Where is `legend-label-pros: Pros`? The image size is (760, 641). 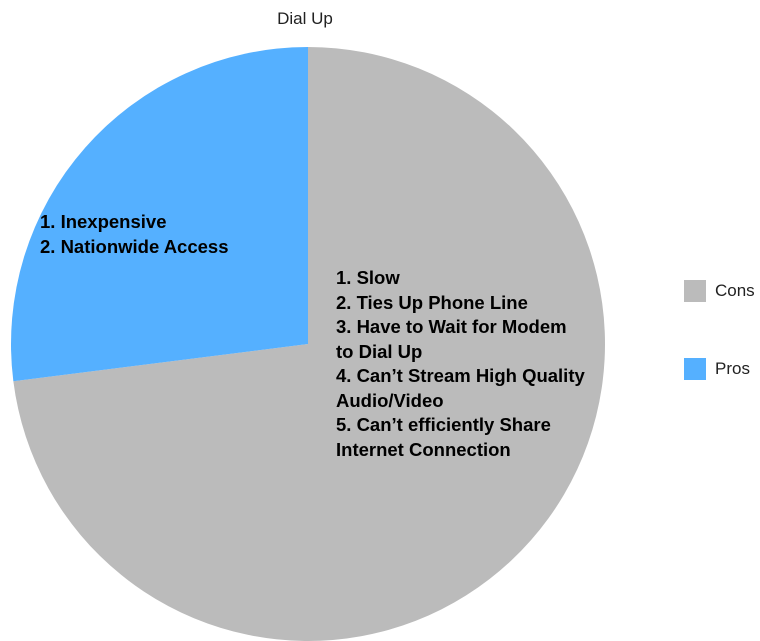 legend-label-pros: Pros is located at coordinates (732, 368).